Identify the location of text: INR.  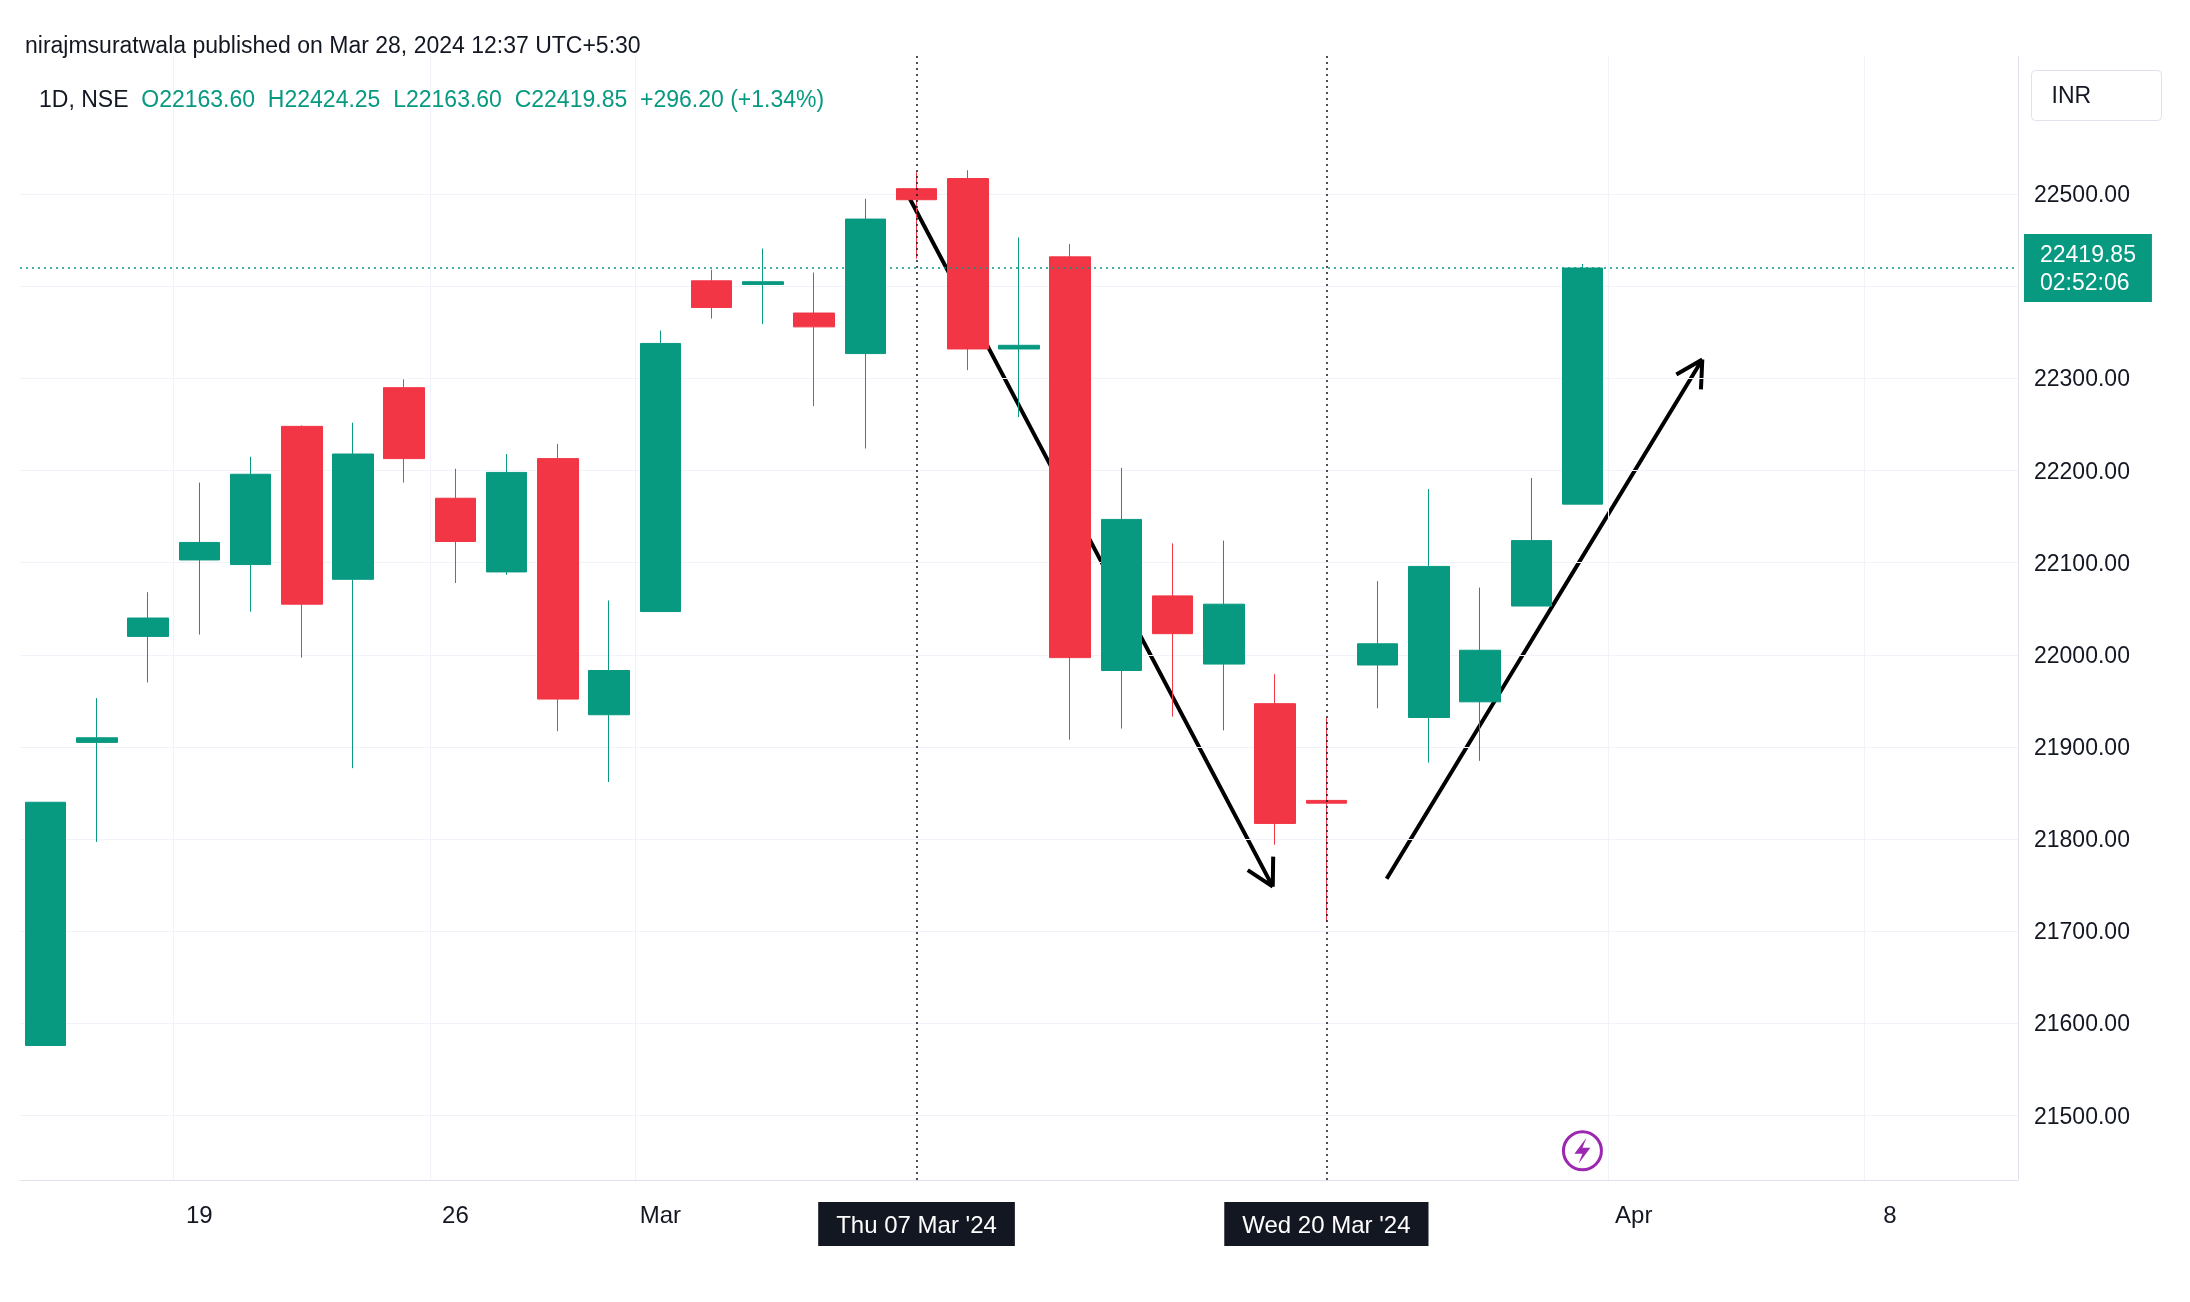
(2071, 95).